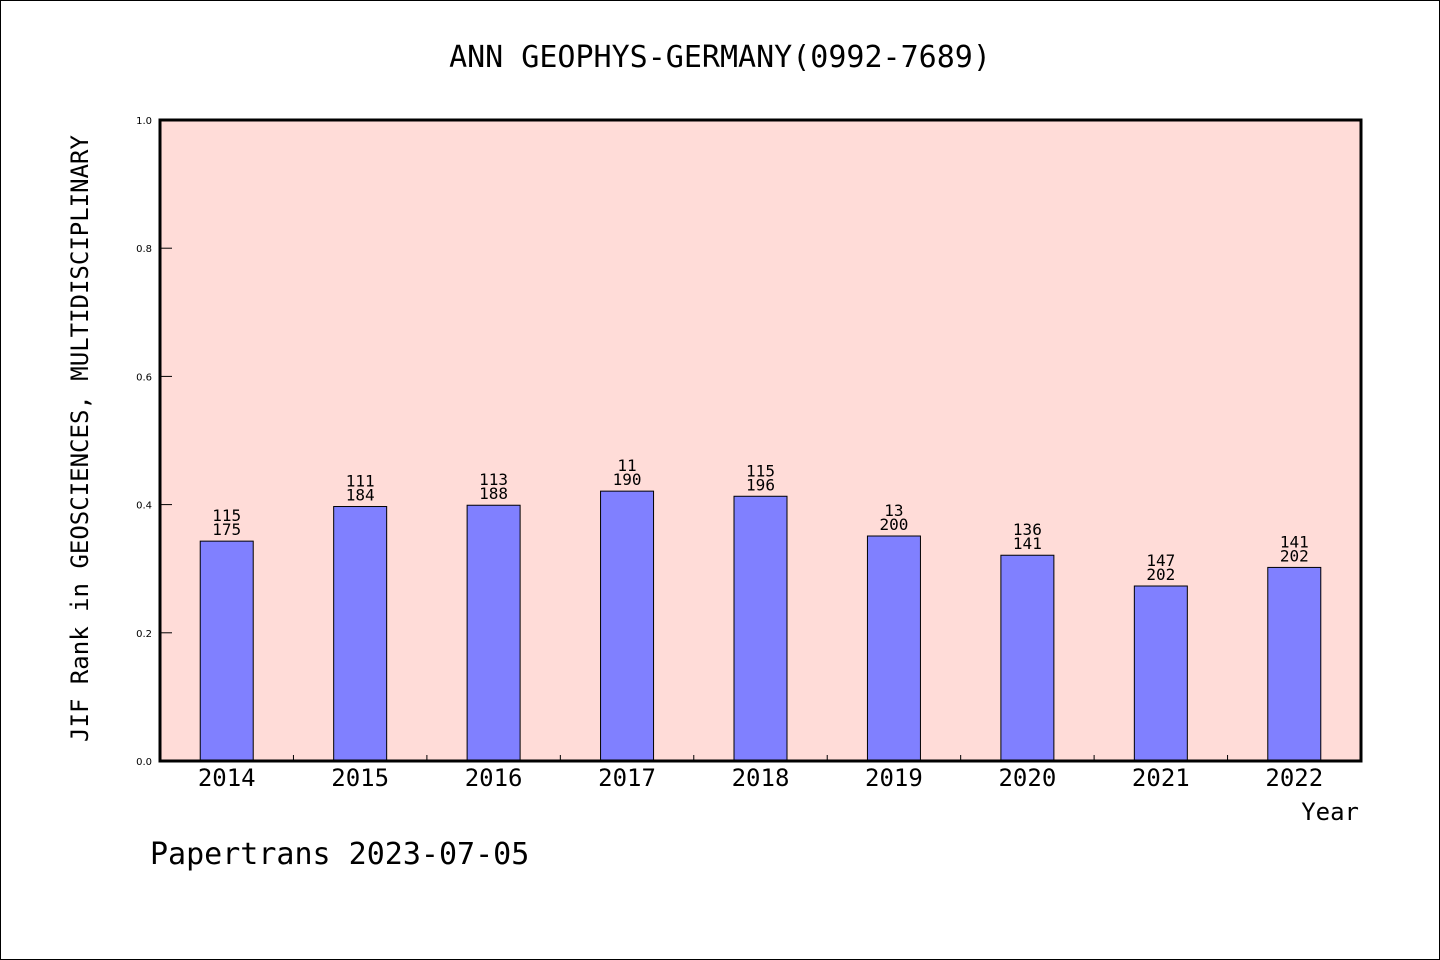  What do you see at coordinates (227, 778) in the screenshot?
I see `x-tick-label-2014: 2014` at bounding box center [227, 778].